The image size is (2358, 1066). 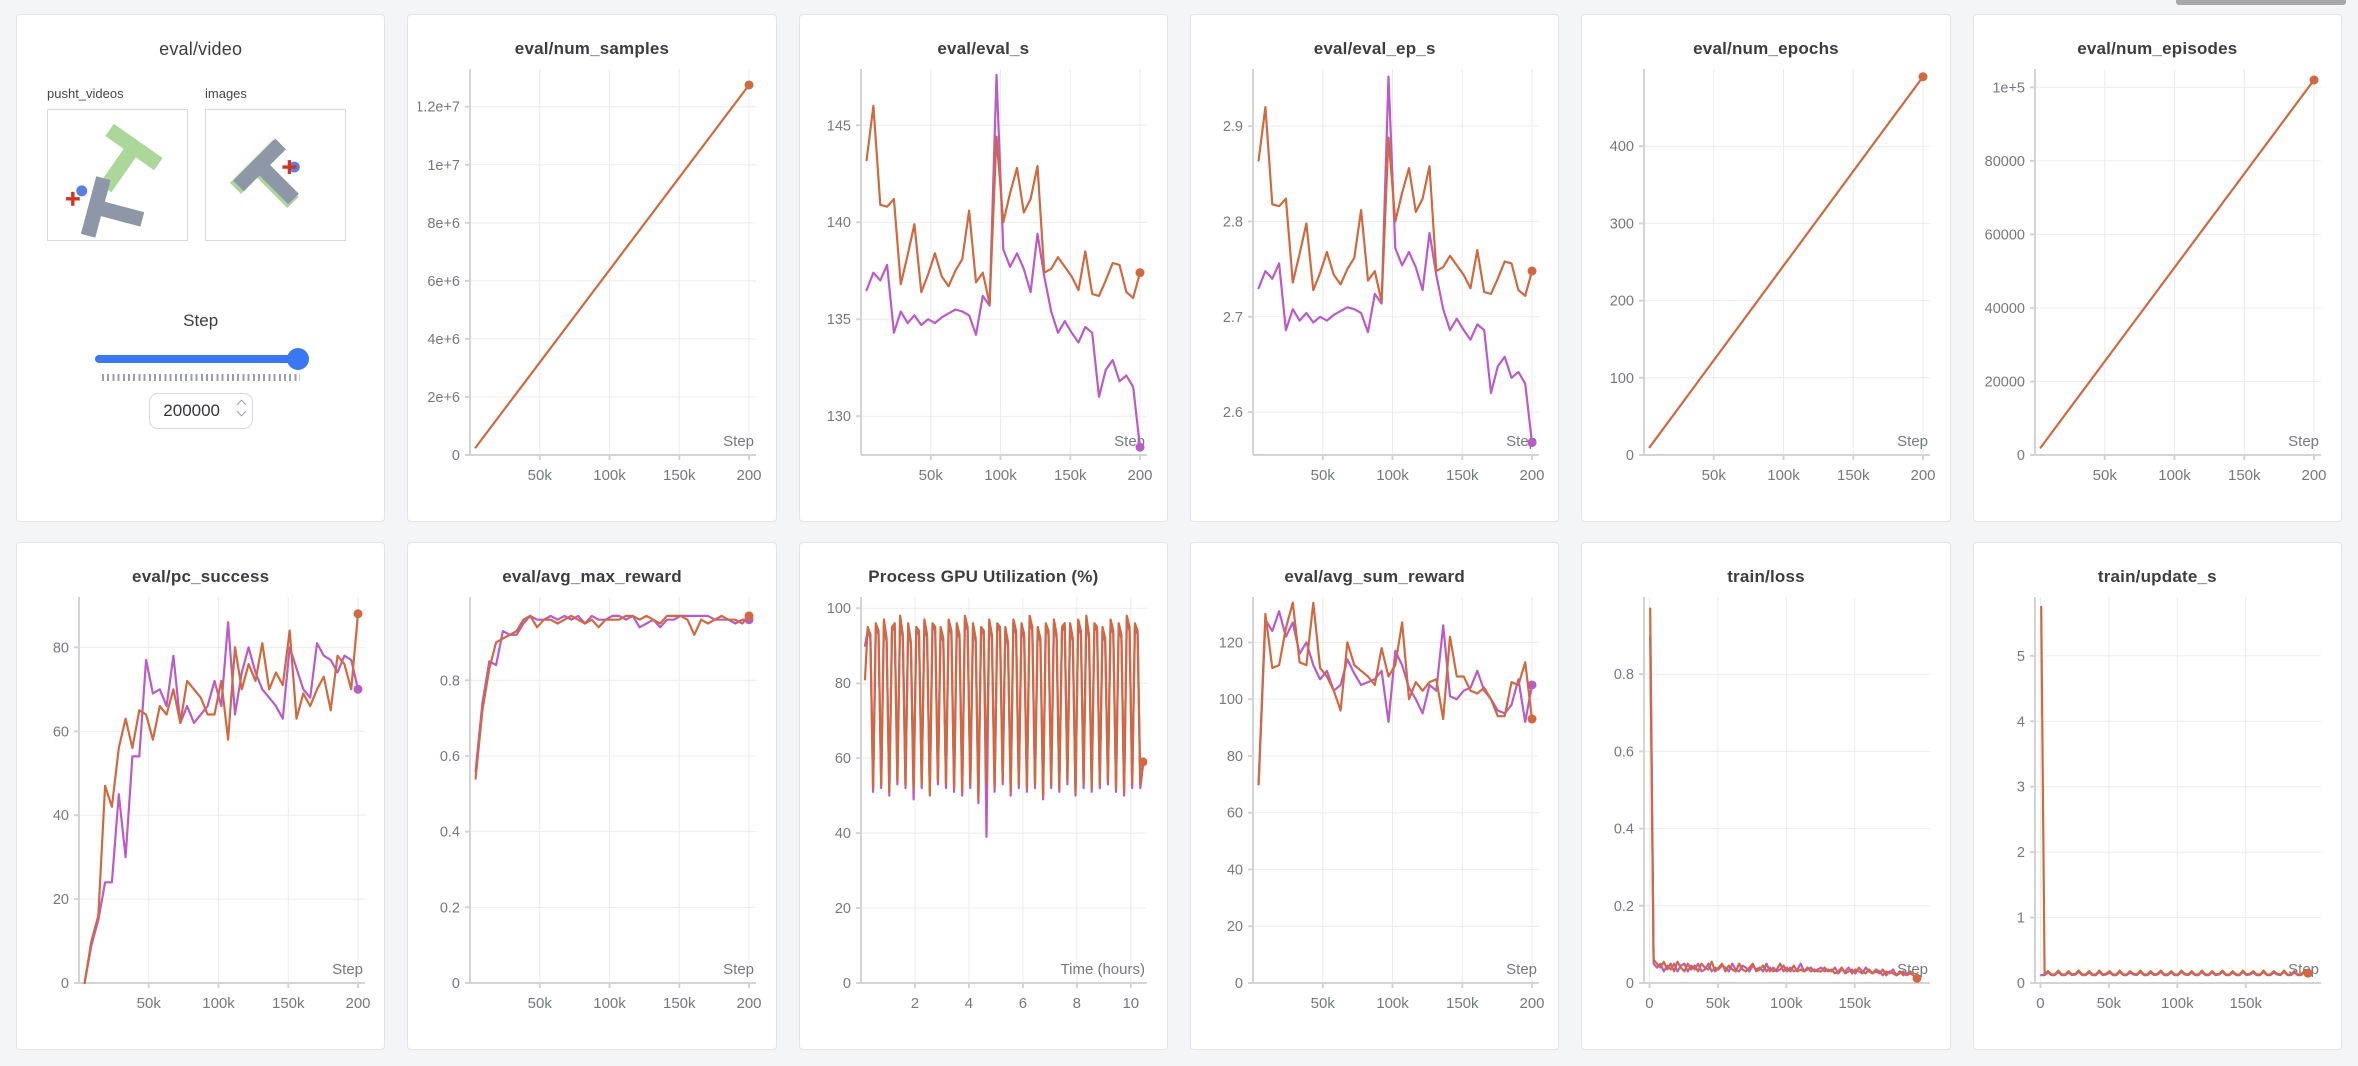 What do you see at coordinates (1766, 576) in the screenshot?
I see `chart-title: train/loss` at bounding box center [1766, 576].